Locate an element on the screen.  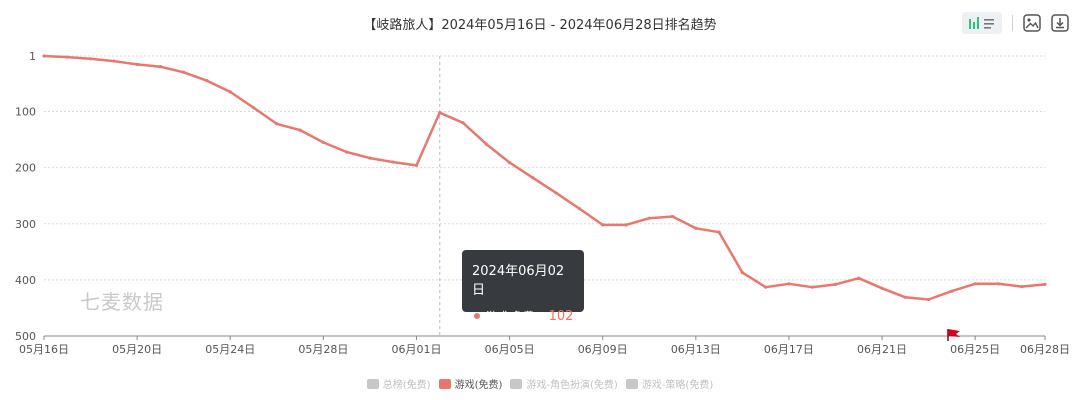
tooltip-row: 游戏(免费) 102 is located at coordinates (523, 316).